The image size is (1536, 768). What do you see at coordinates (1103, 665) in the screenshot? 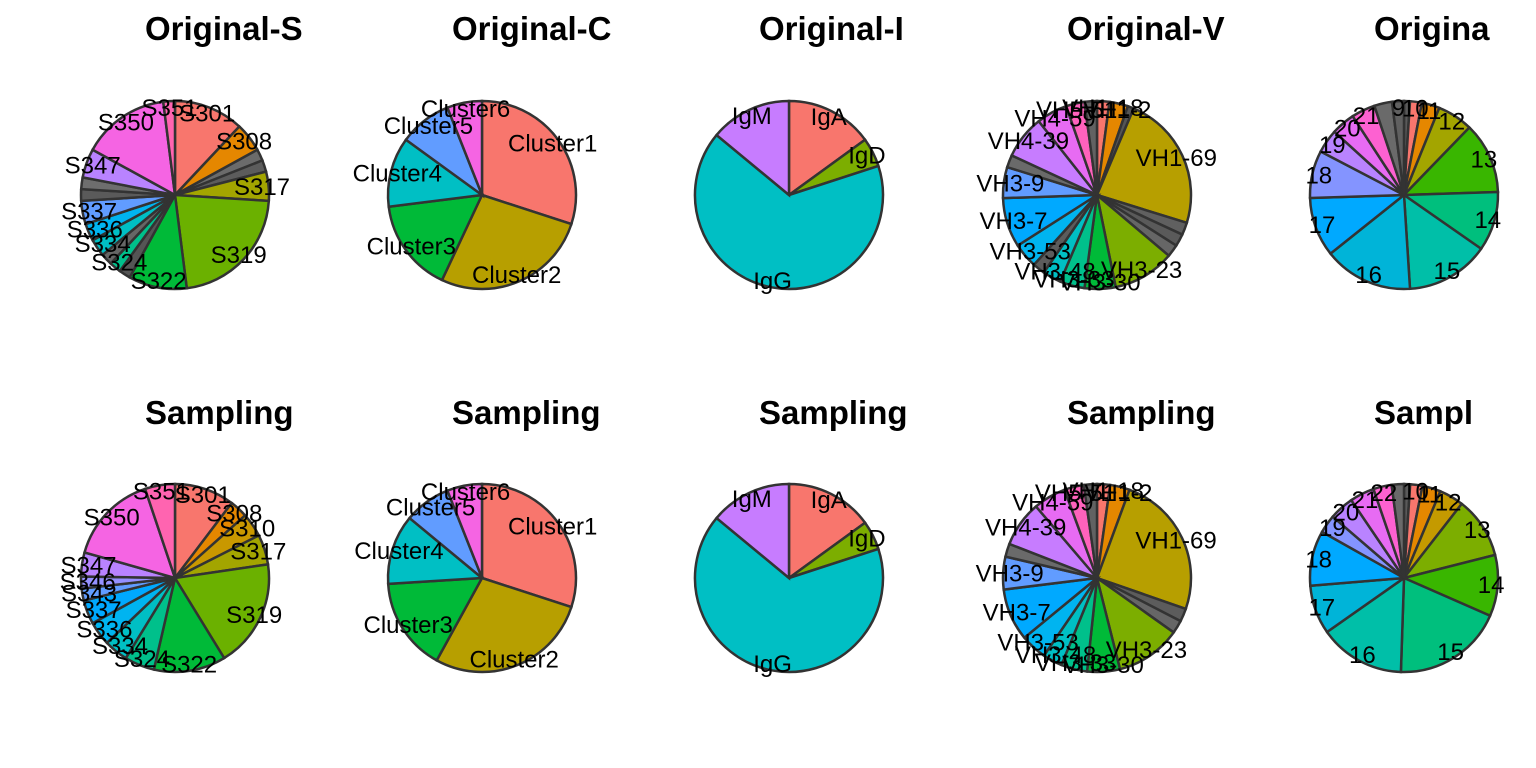
I see `slice-label: VH3-30` at bounding box center [1103, 665].